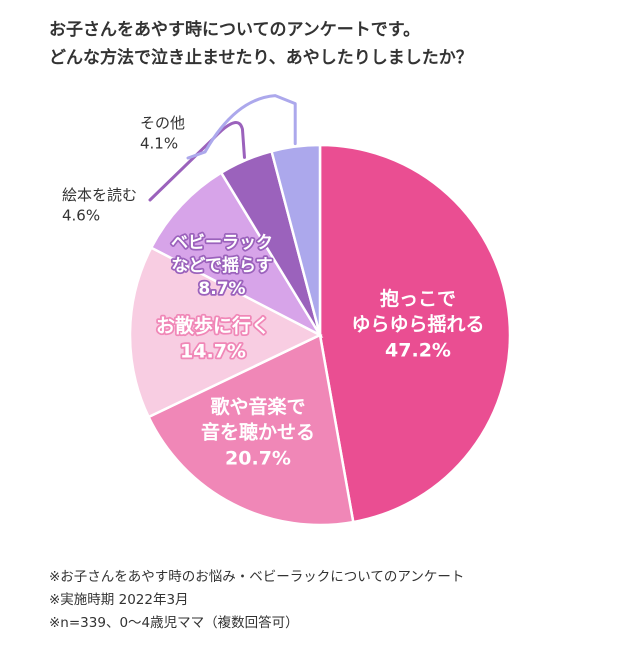 The image size is (640, 647). Describe the element at coordinates (222, 243) in the screenshot. I see `slice-4-name-label: ベビーラック` at that location.